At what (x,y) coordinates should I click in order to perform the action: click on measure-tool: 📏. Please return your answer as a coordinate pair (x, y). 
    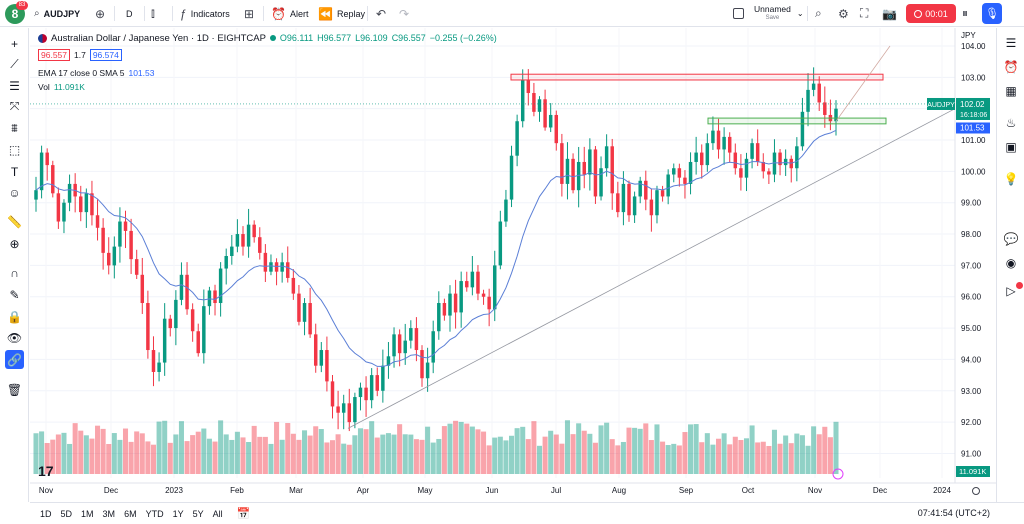
    Looking at the image, I should click on (14, 221).